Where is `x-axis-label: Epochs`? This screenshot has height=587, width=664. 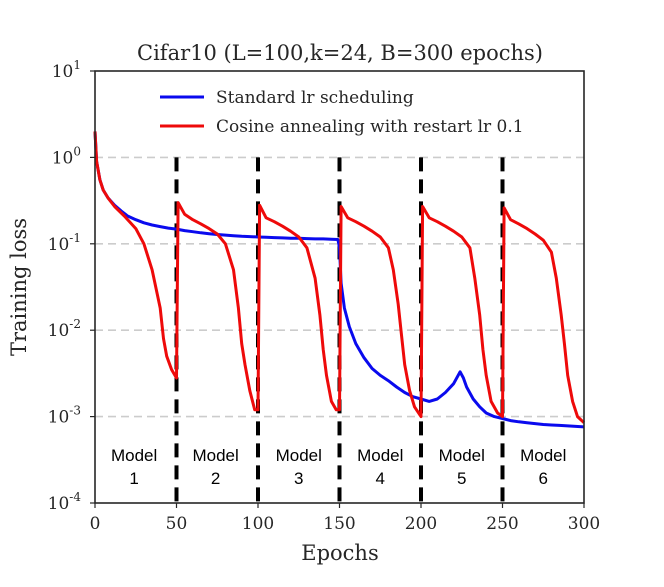 x-axis-label: Epochs is located at coordinates (339, 553).